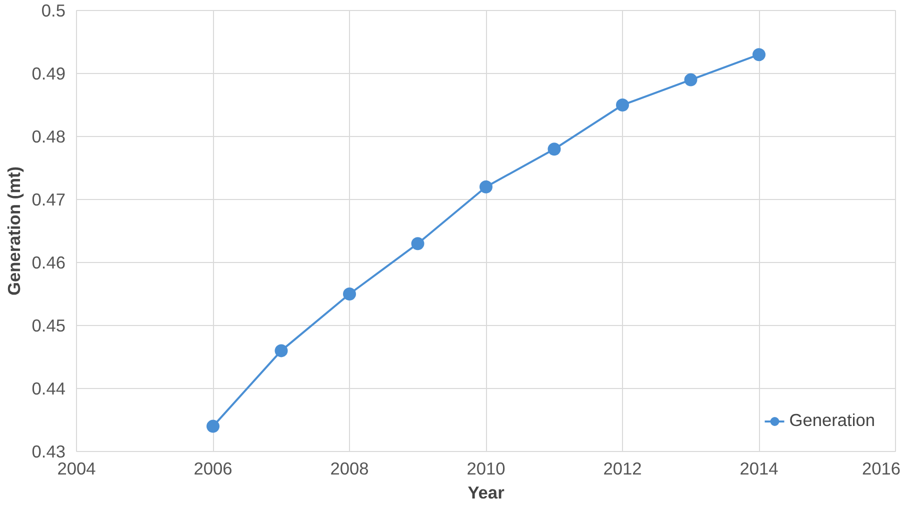  What do you see at coordinates (14, 231) in the screenshot?
I see `y-axis-title: Generation (mt)` at bounding box center [14, 231].